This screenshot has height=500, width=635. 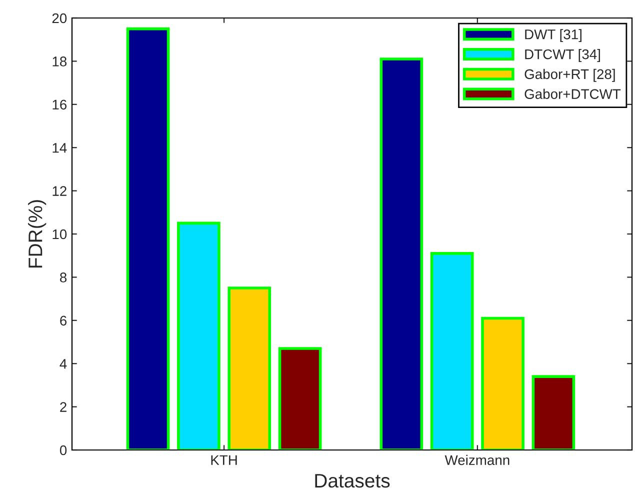 What do you see at coordinates (63, 364) in the screenshot?
I see `y-tick-label: 4` at bounding box center [63, 364].